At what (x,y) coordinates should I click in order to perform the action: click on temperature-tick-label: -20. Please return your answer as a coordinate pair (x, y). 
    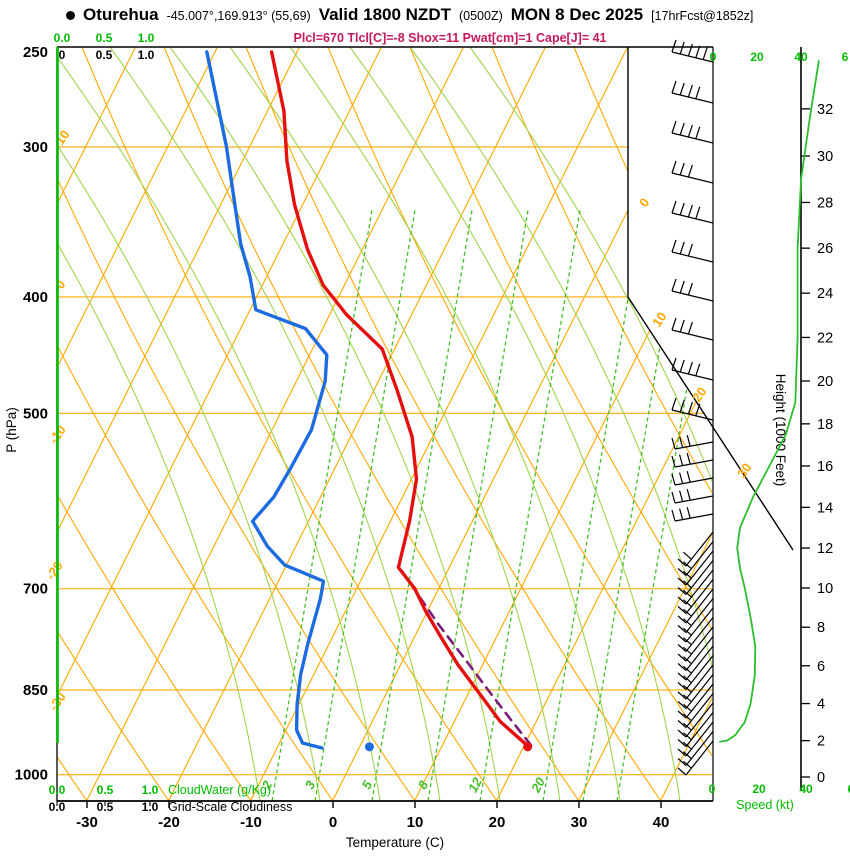
    Looking at the image, I should click on (169, 822).